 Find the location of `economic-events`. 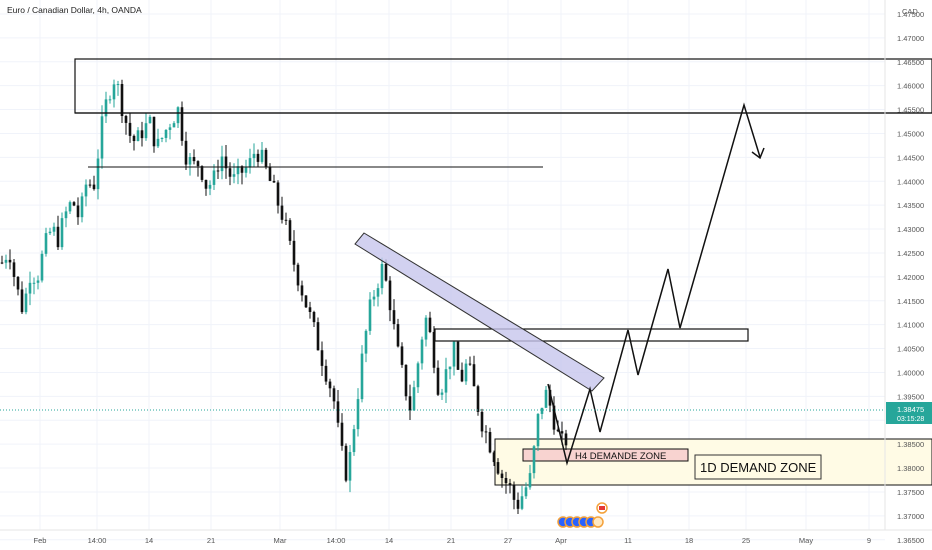

economic-events is located at coordinates (582, 515).